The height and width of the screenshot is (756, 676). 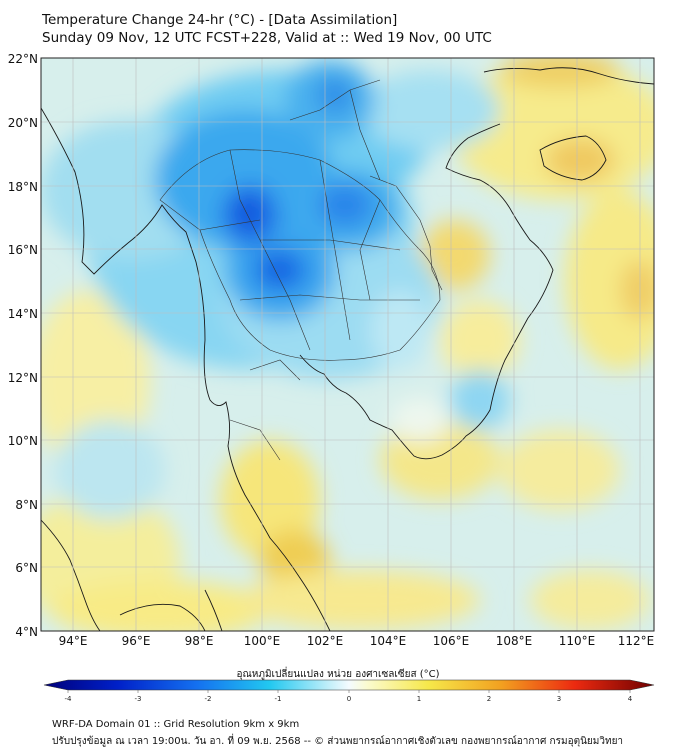 What do you see at coordinates (136, 641) in the screenshot?
I see `lon-label-96e: 96°E` at bounding box center [136, 641].